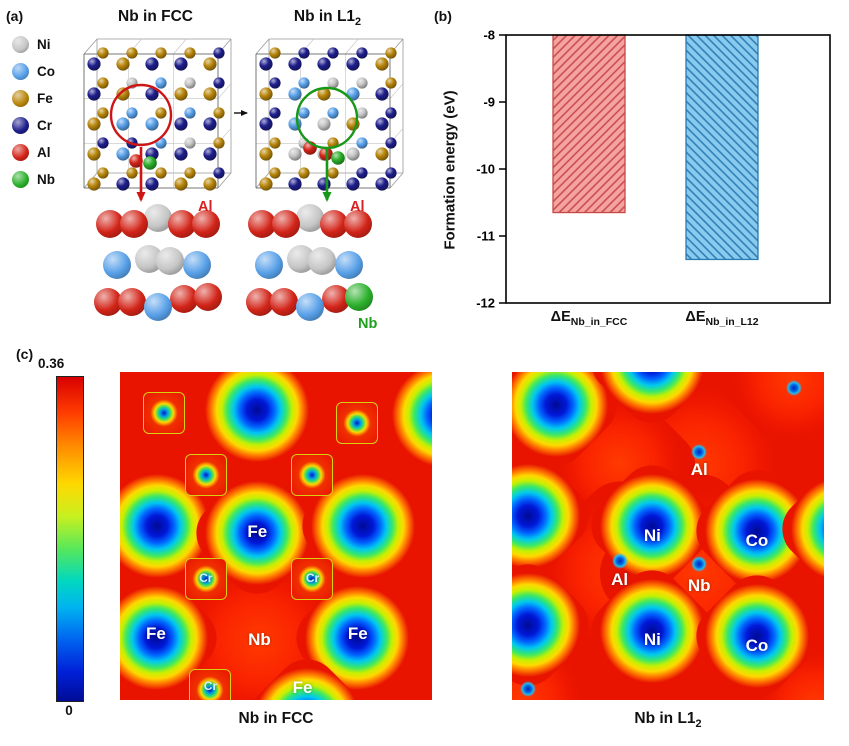 The image size is (849, 746). I want to click on colorbar-max-label: 0.36, so click(51, 363).